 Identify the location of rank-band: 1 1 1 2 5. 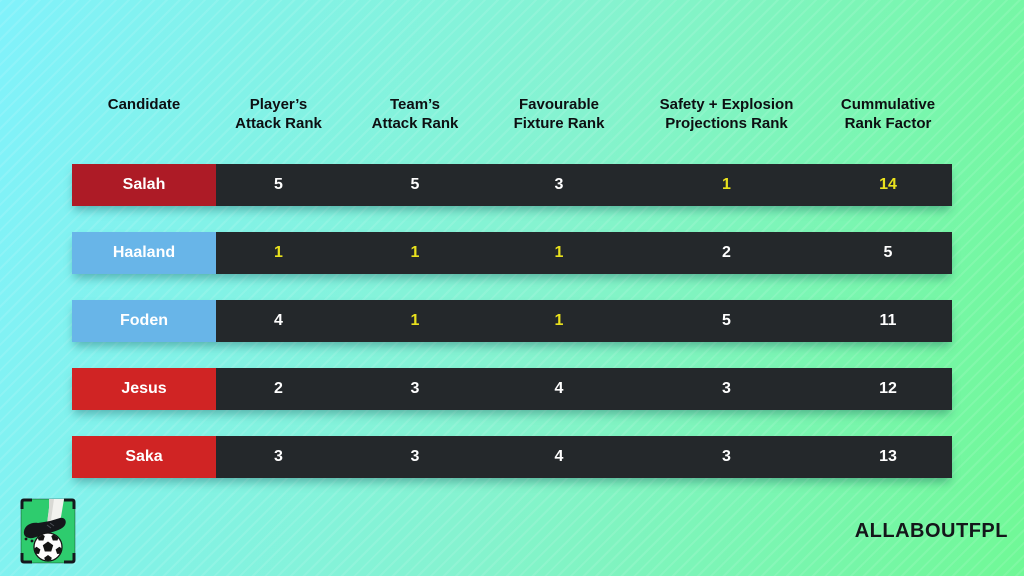
(584, 253).